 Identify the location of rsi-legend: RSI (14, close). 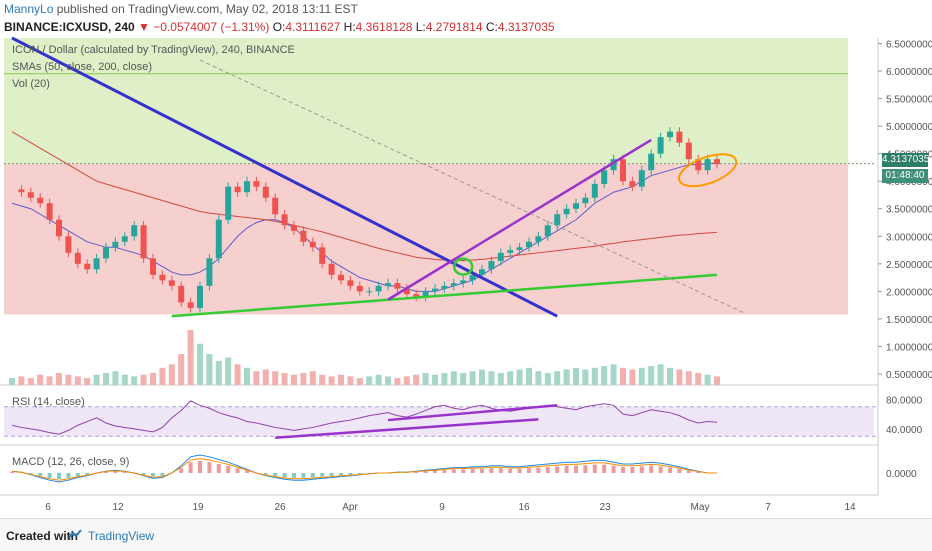
(48, 402).